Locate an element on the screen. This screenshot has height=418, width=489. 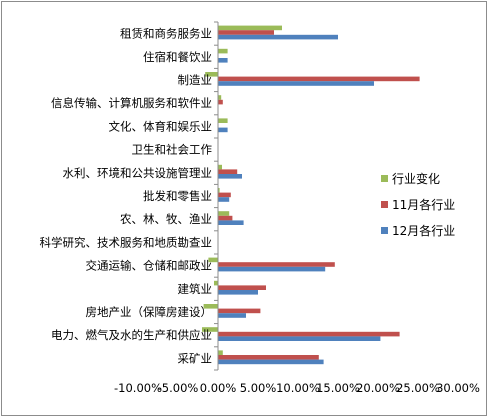
x-tick-label: 30.00% is located at coordinates (458, 388).